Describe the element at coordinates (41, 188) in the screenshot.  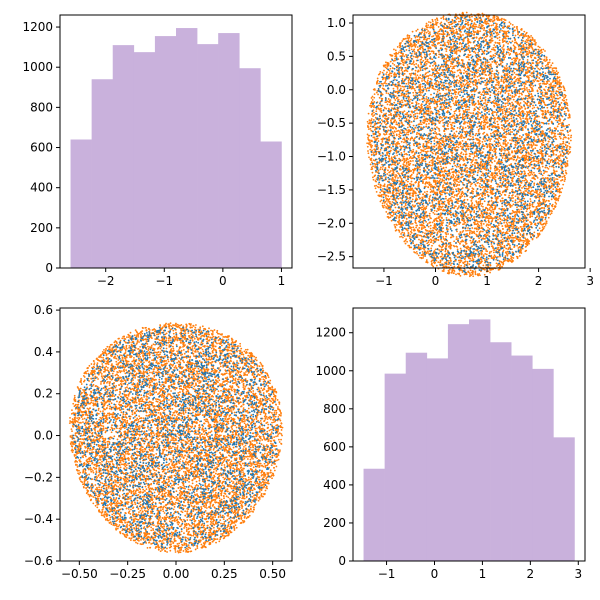
I see `y-tick-label: 400` at that location.